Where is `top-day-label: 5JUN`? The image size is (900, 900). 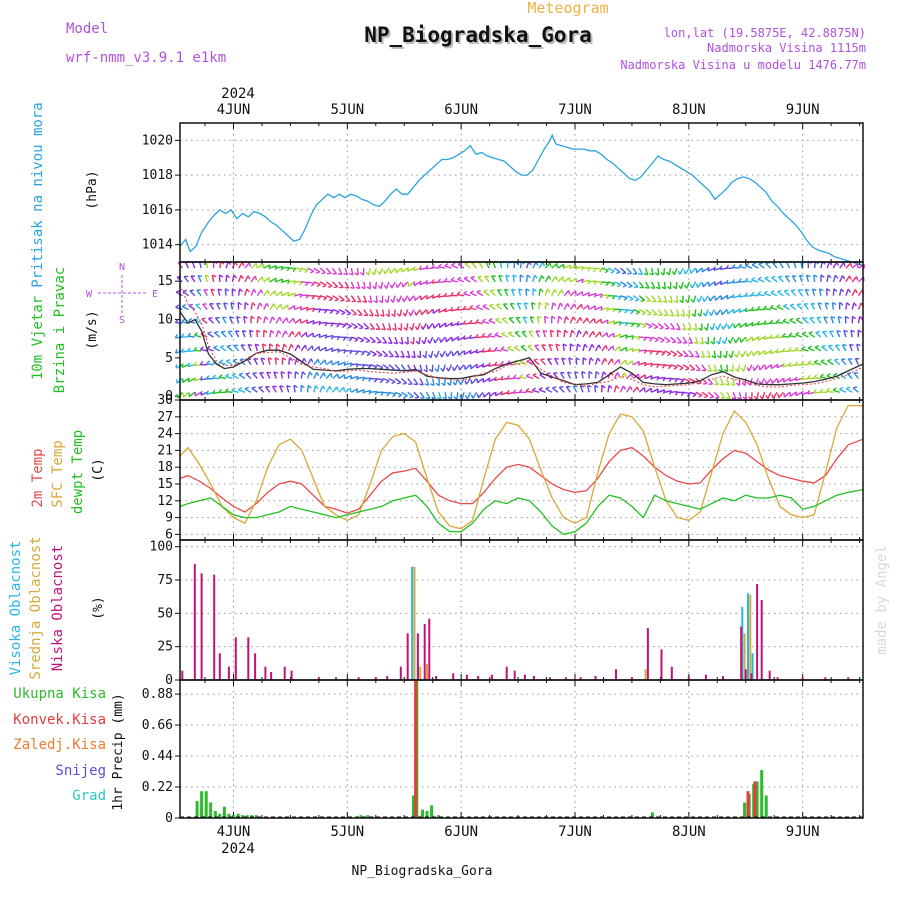 top-day-label: 5JUN is located at coordinates (347, 110).